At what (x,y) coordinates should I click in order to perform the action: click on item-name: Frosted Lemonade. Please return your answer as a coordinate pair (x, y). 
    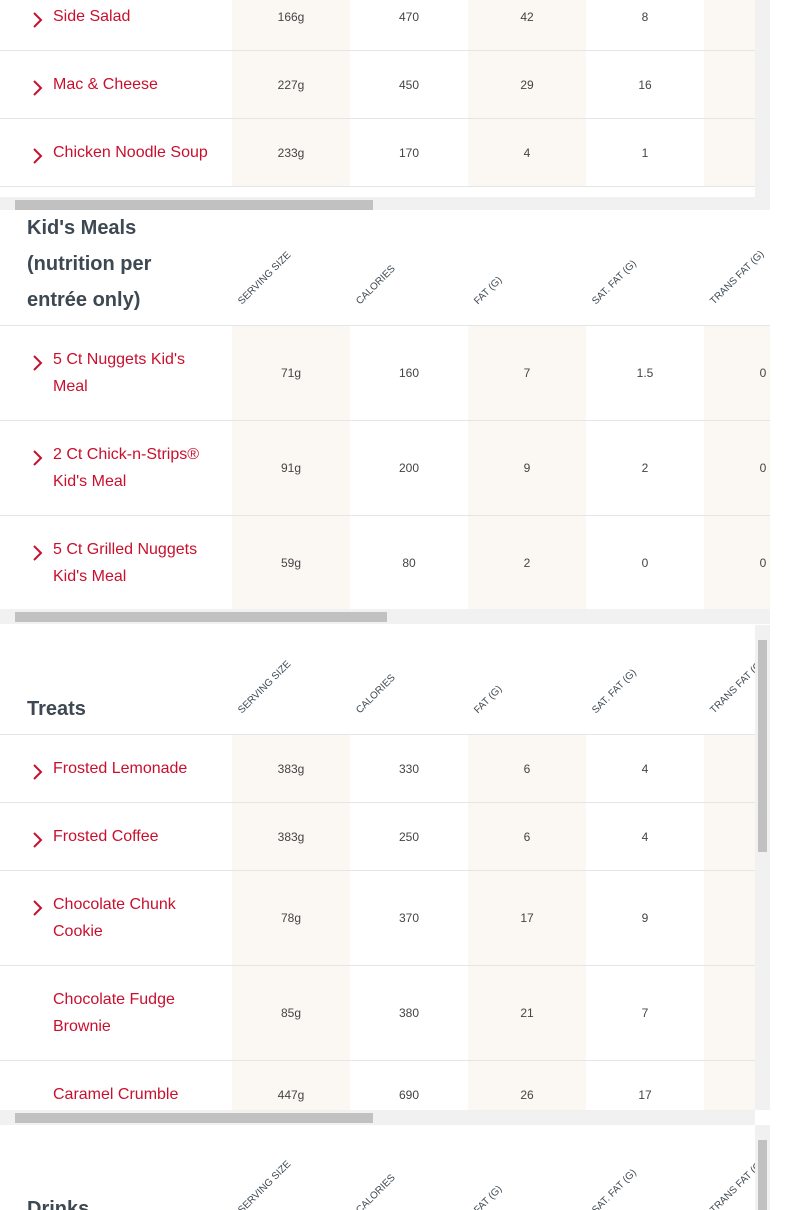
    Looking at the image, I should click on (116, 768).